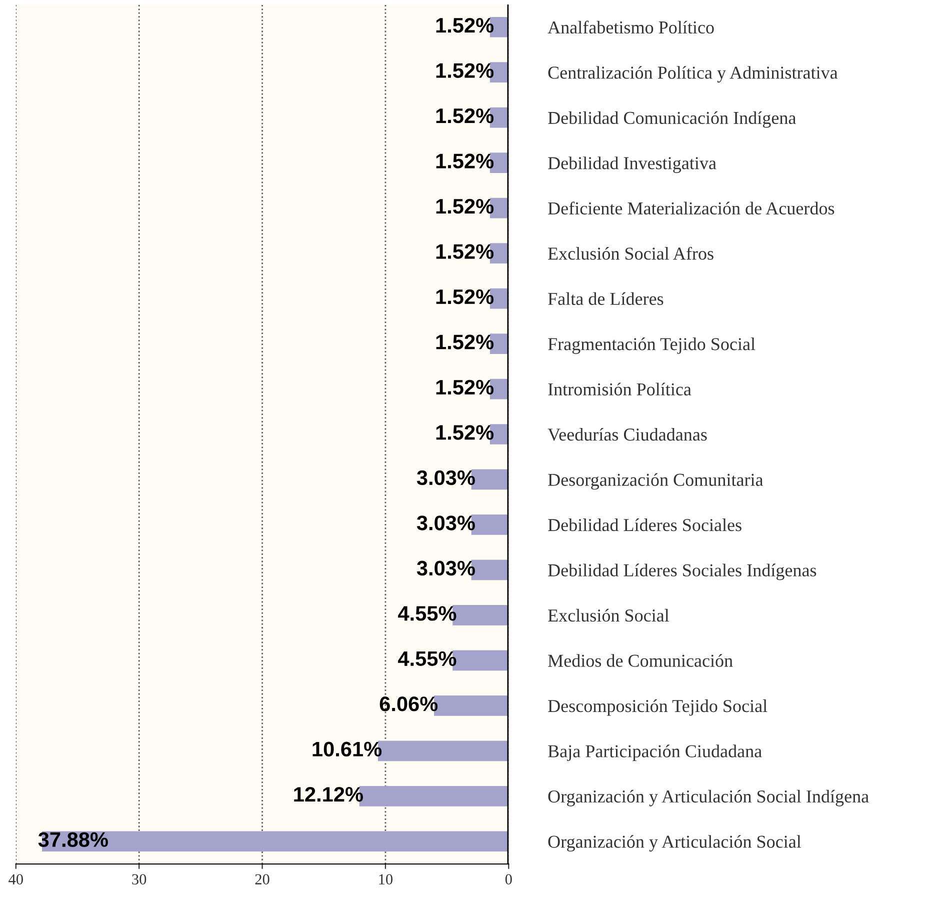  I want to click on y-tick-label: Analfabetismo Político, so click(631, 27).